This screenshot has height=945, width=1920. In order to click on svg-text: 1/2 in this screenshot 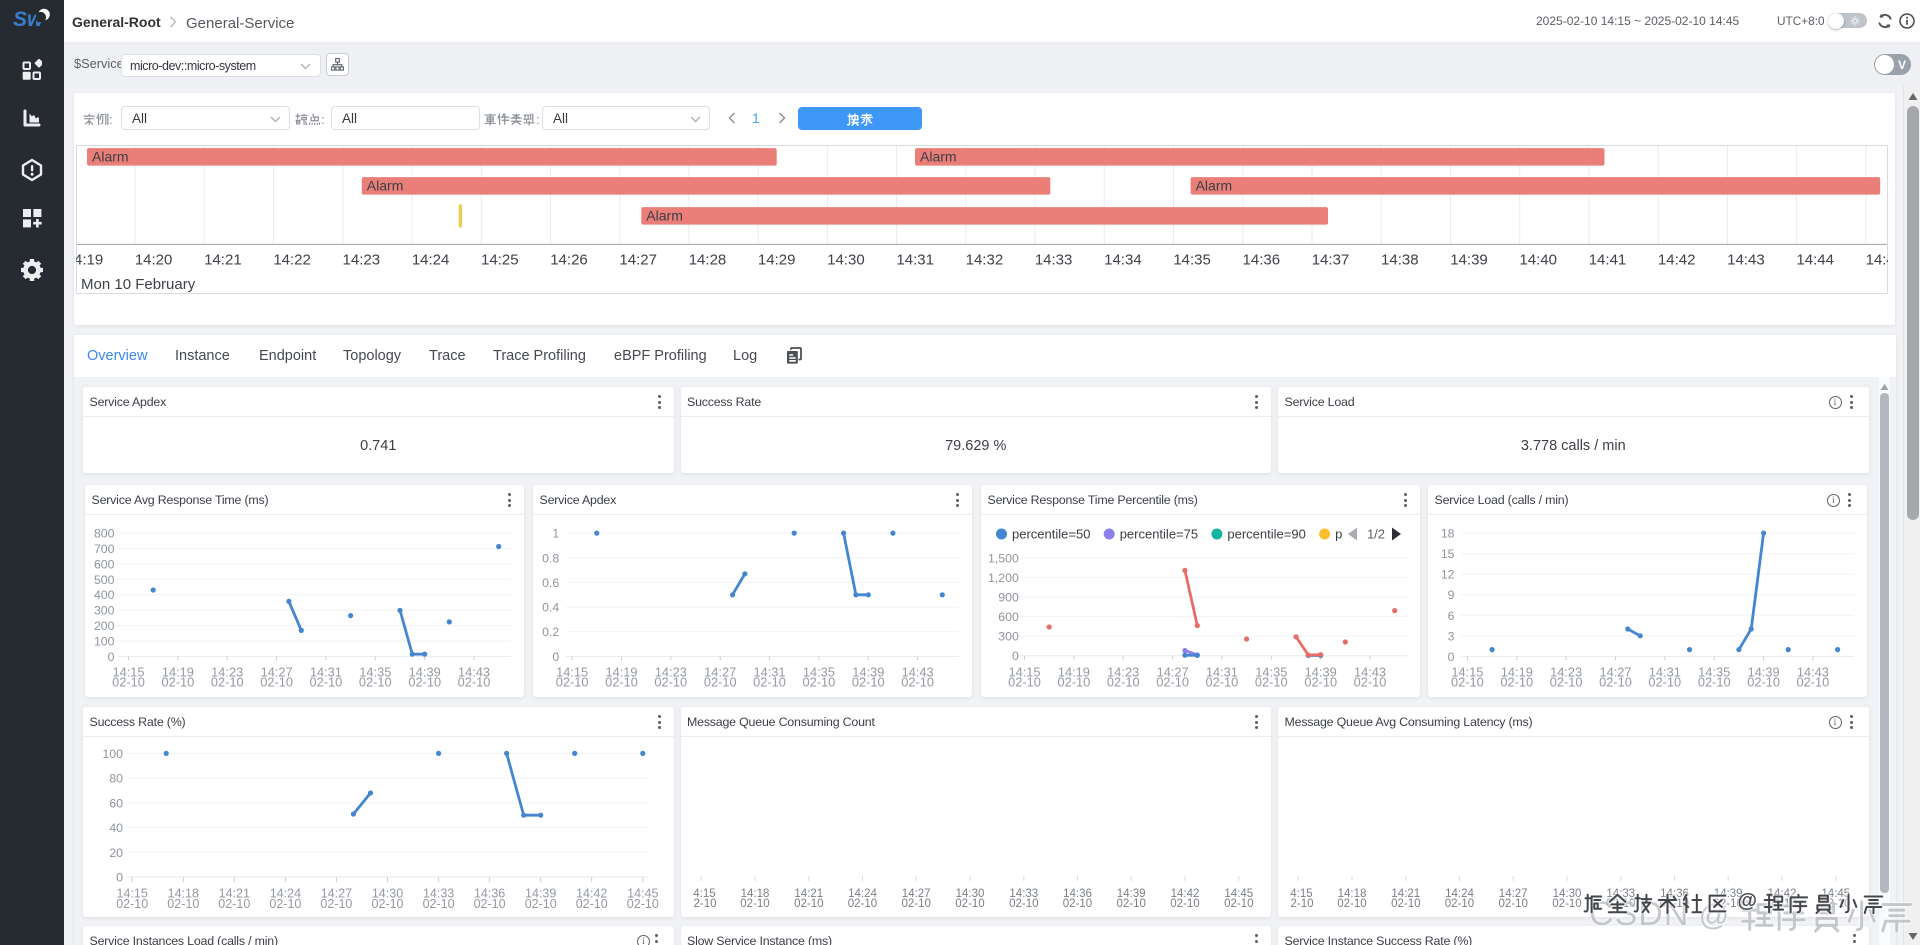, I will do `click(1376, 534)`.